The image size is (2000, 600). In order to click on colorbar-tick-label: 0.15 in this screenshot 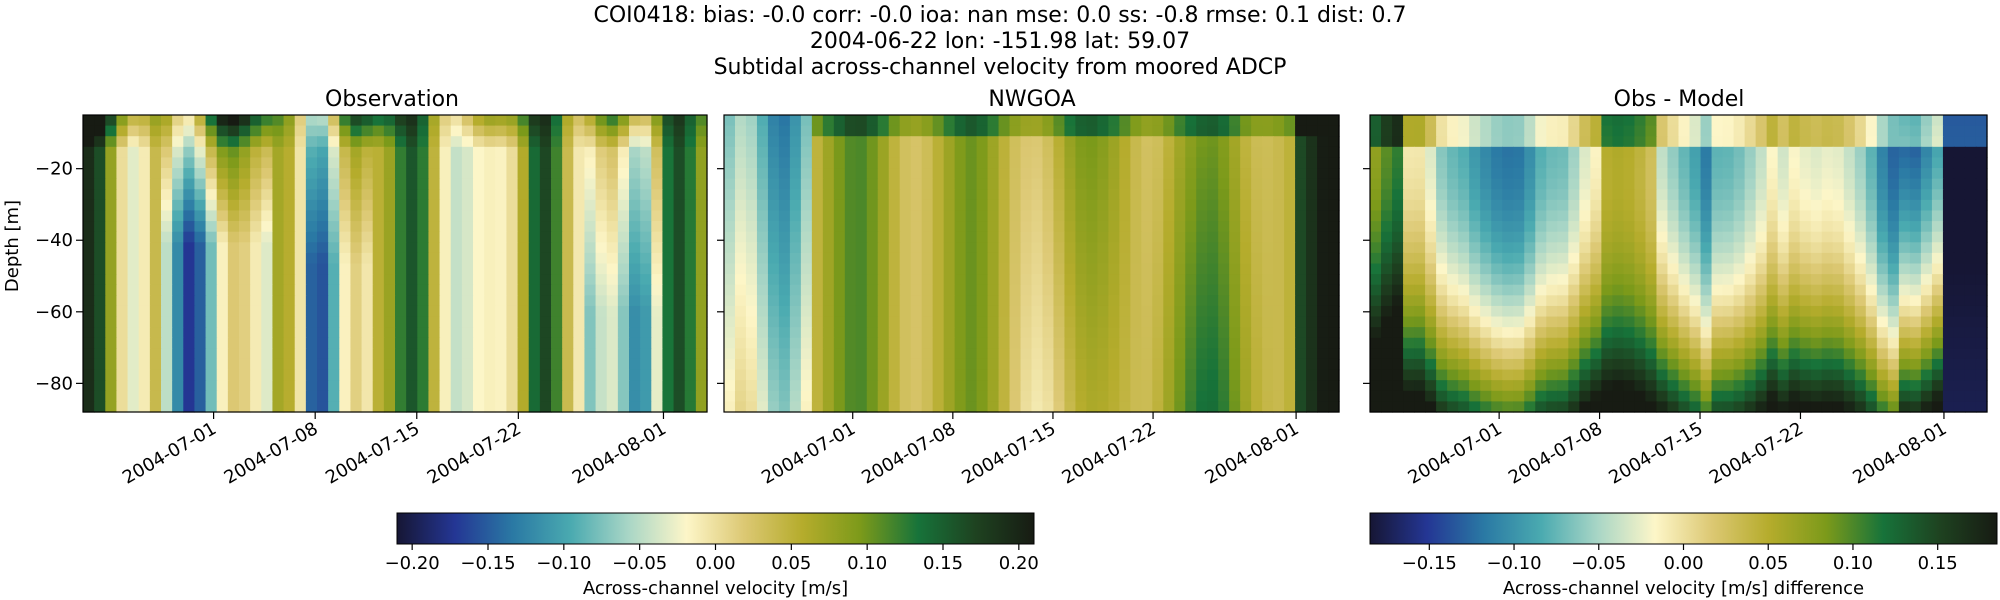, I will do `click(1938, 563)`.